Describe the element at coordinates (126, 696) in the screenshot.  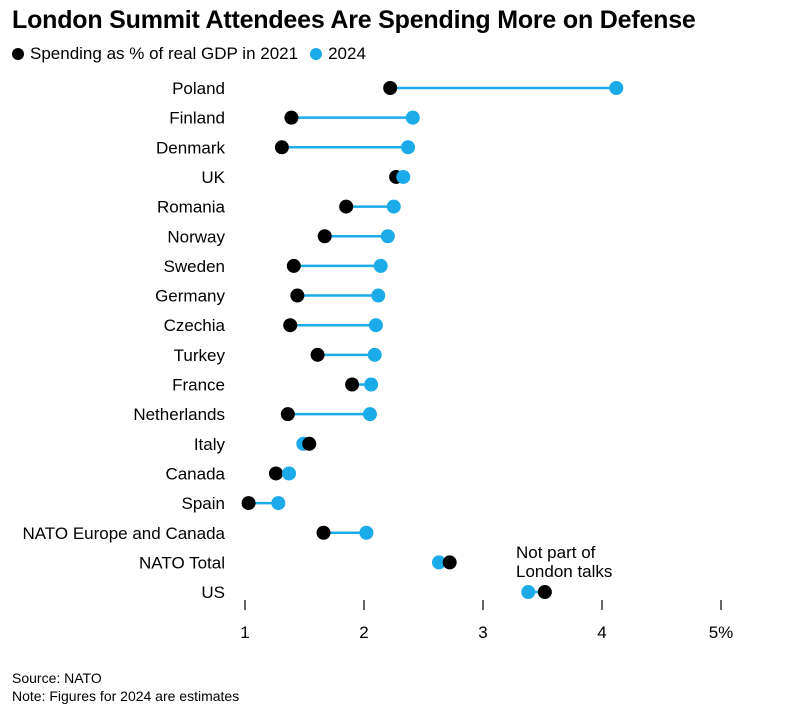
I see `footnote: Note: Figures for 2024 are estimates` at that location.